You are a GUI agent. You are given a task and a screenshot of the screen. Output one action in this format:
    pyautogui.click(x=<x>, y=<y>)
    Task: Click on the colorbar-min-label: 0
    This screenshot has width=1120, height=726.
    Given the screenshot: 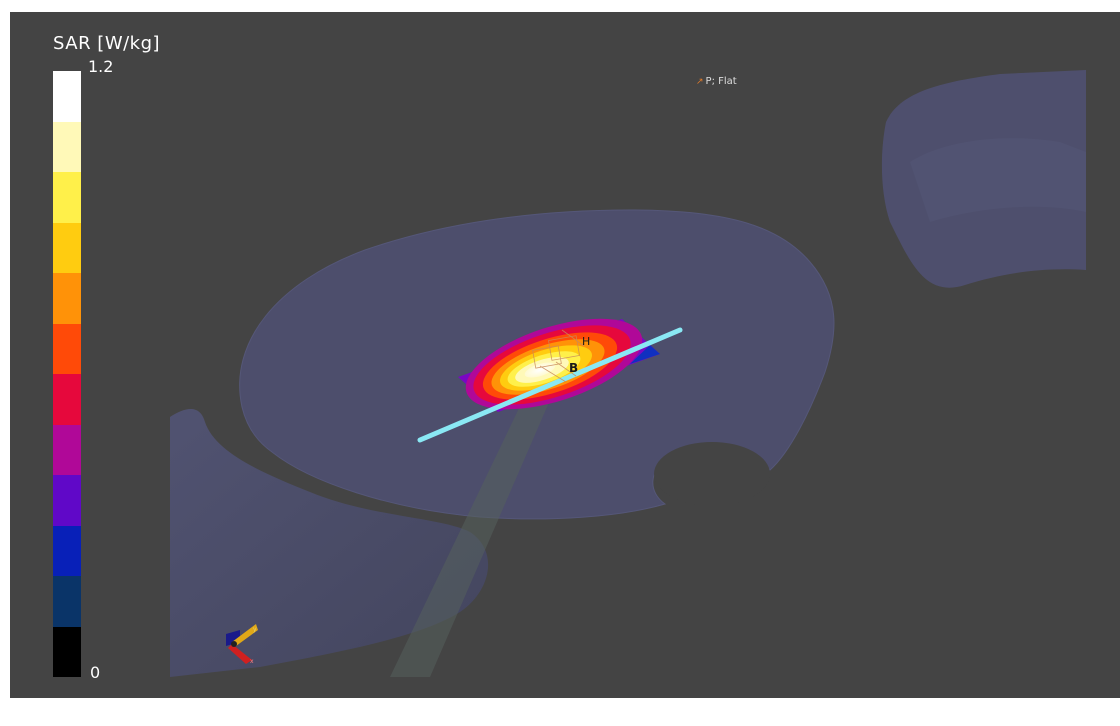 What is the action you would take?
    pyautogui.click(x=95, y=672)
    